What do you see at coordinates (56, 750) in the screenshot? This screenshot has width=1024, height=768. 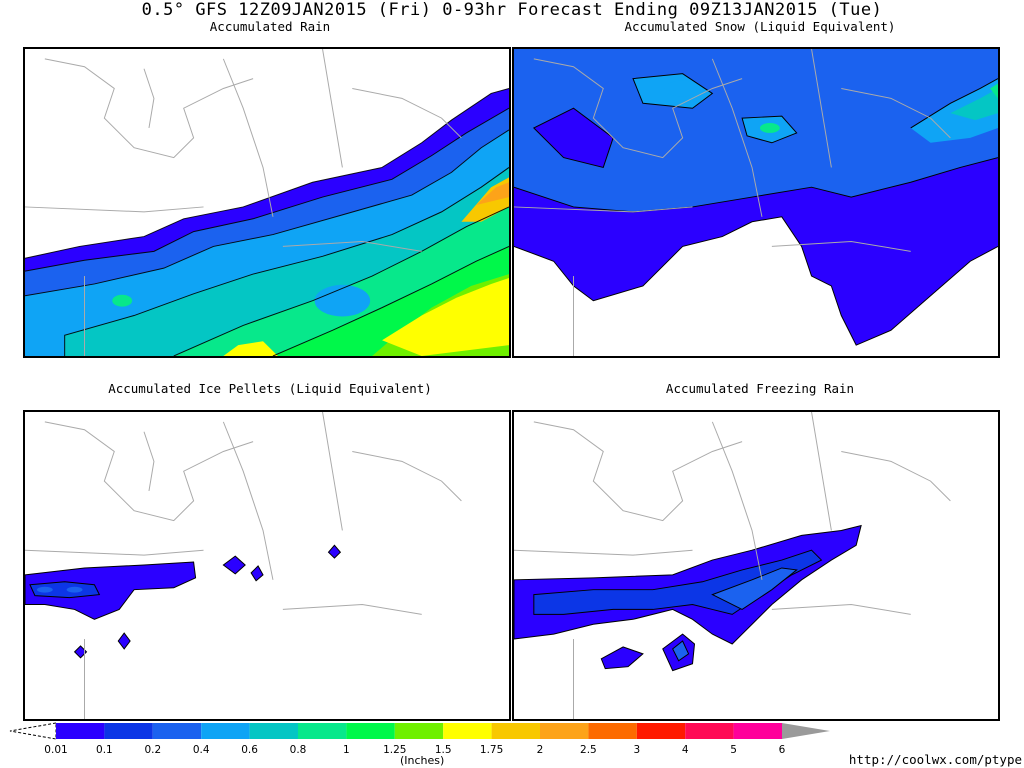 I see `legend-tick-label: 0.01` at bounding box center [56, 750].